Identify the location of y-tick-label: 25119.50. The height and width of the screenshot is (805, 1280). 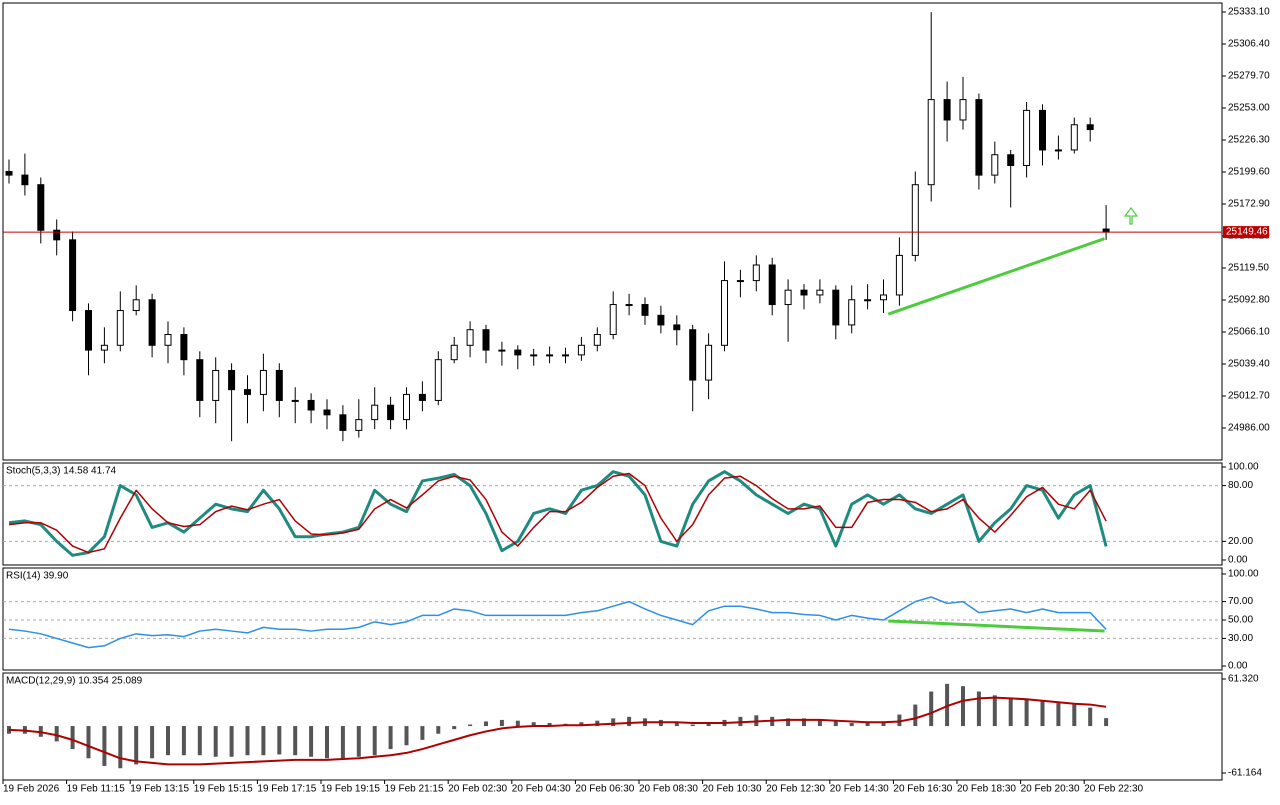
(1248, 268).